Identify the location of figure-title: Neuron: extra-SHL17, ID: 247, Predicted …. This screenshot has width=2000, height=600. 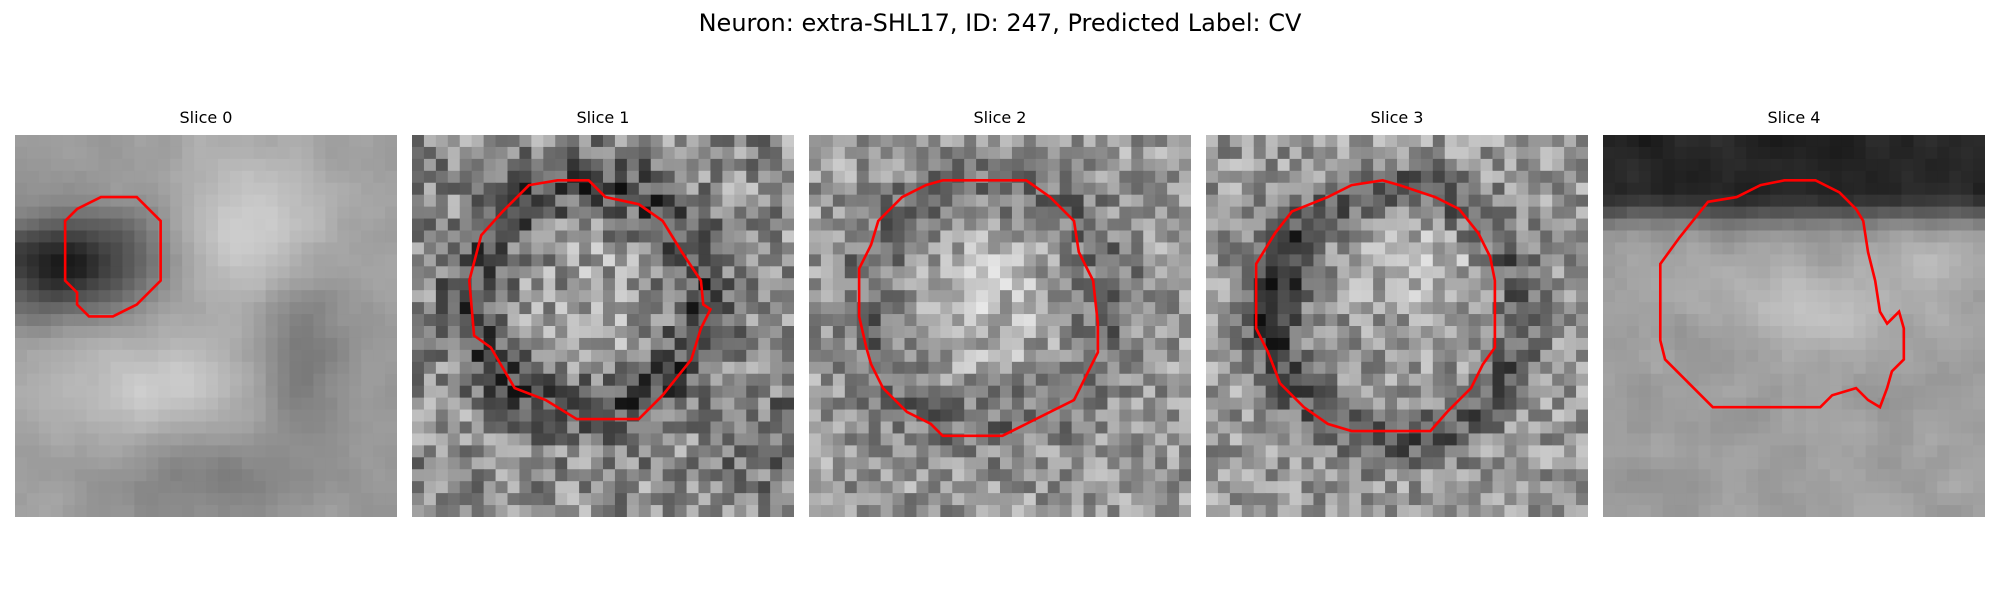
(1000, 23).